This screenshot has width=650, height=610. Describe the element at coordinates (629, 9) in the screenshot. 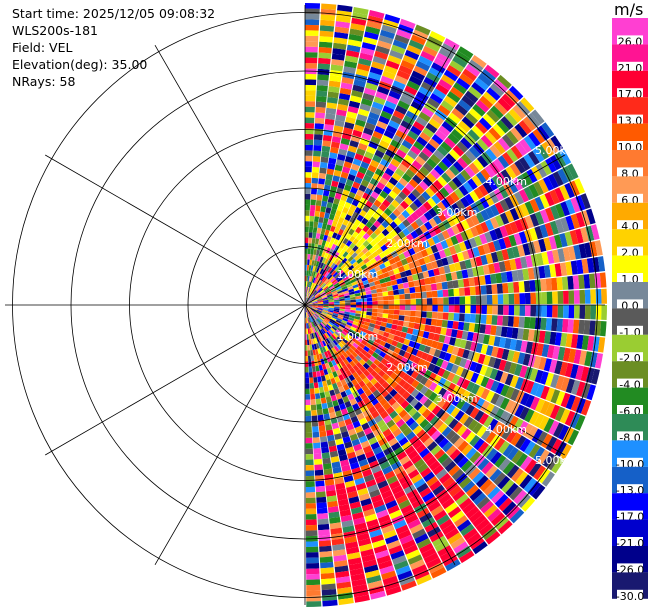

I see `colorbar-unit-label: m/s` at that location.